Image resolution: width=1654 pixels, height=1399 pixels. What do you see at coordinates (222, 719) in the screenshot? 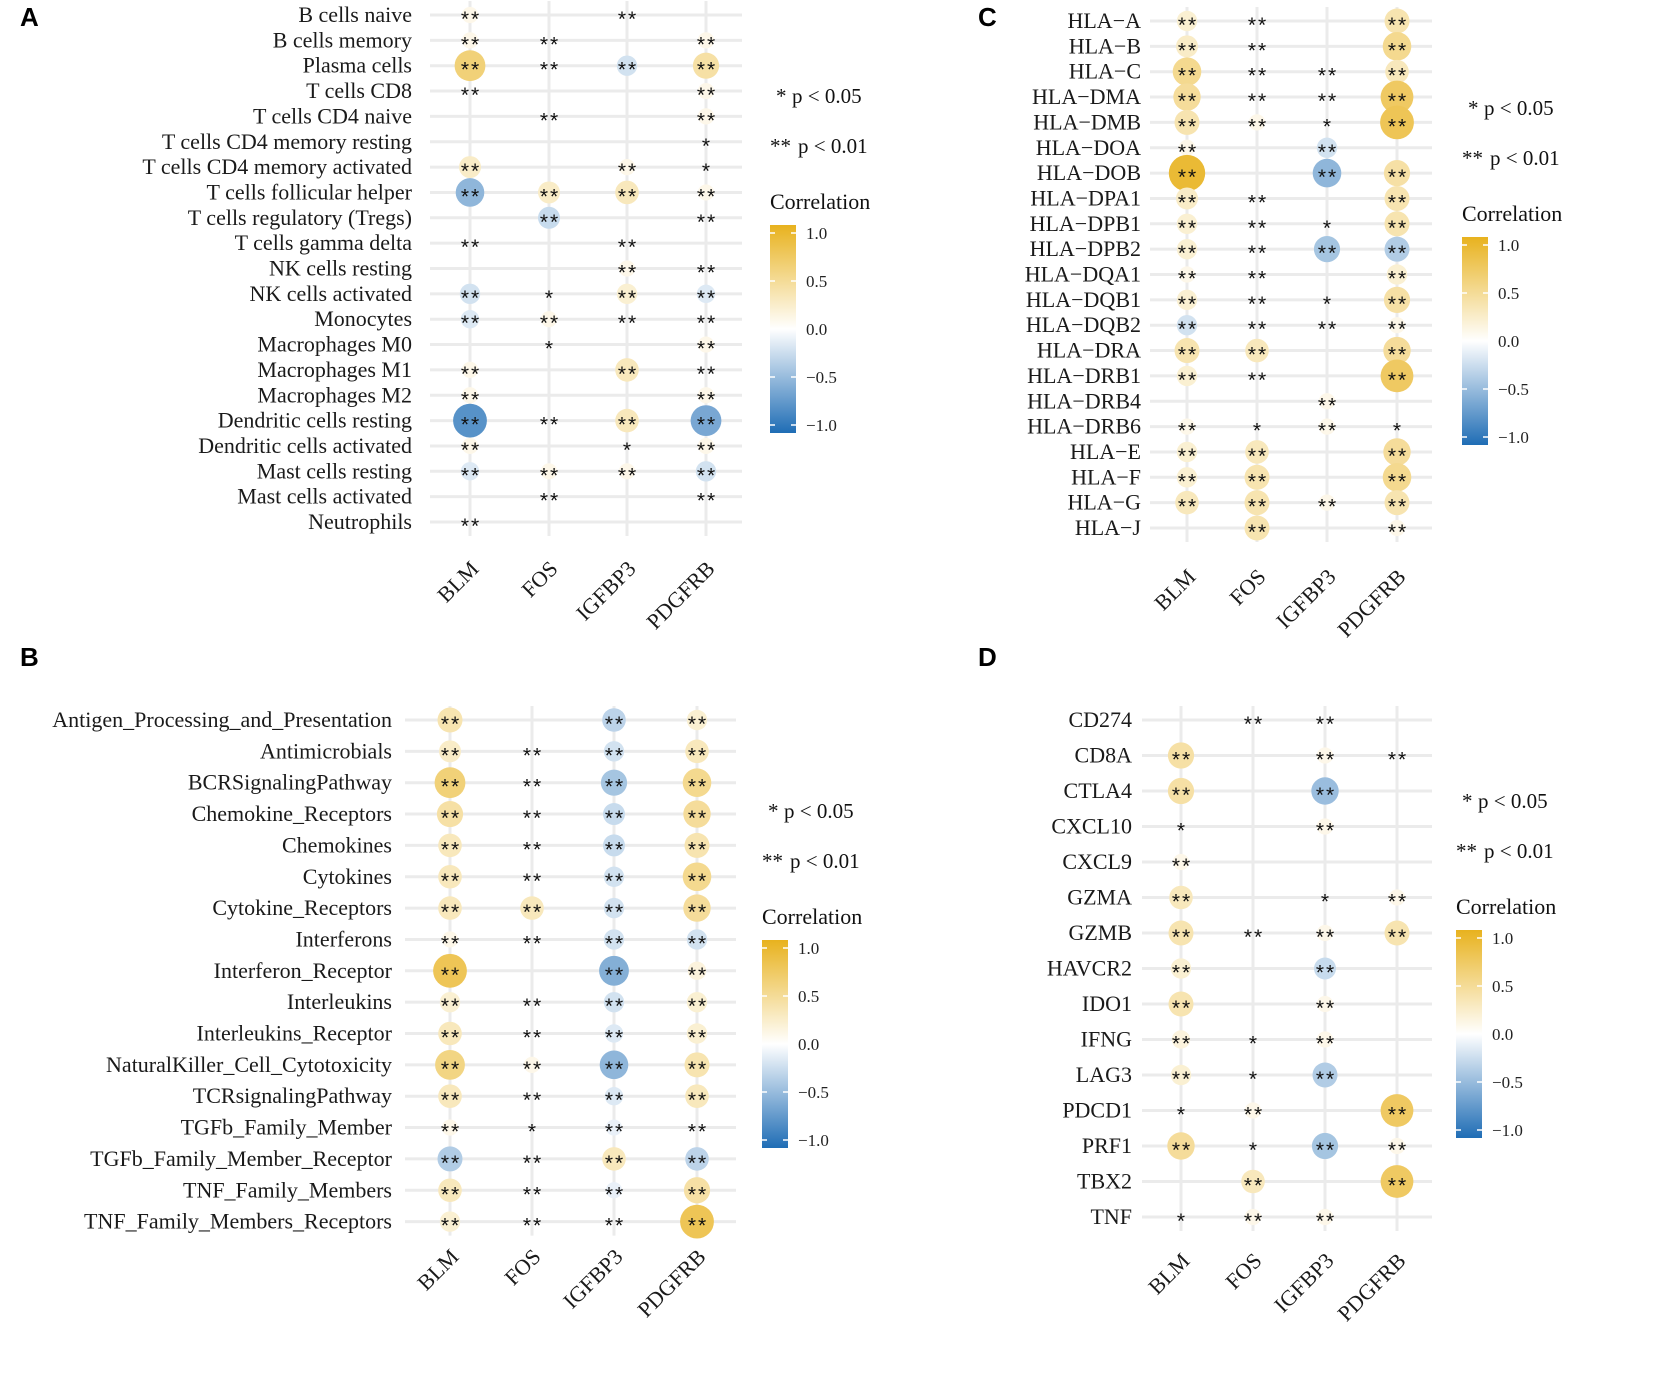
I see `row-label: Antigen_Processing_and_Presentation` at bounding box center [222, 719].